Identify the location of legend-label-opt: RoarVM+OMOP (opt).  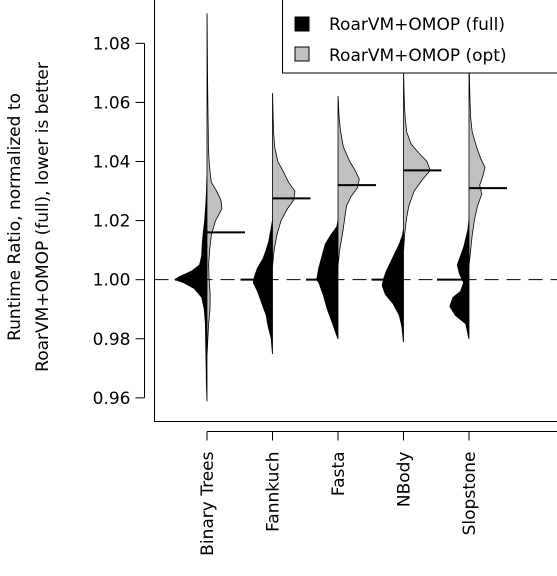
(418, 56).